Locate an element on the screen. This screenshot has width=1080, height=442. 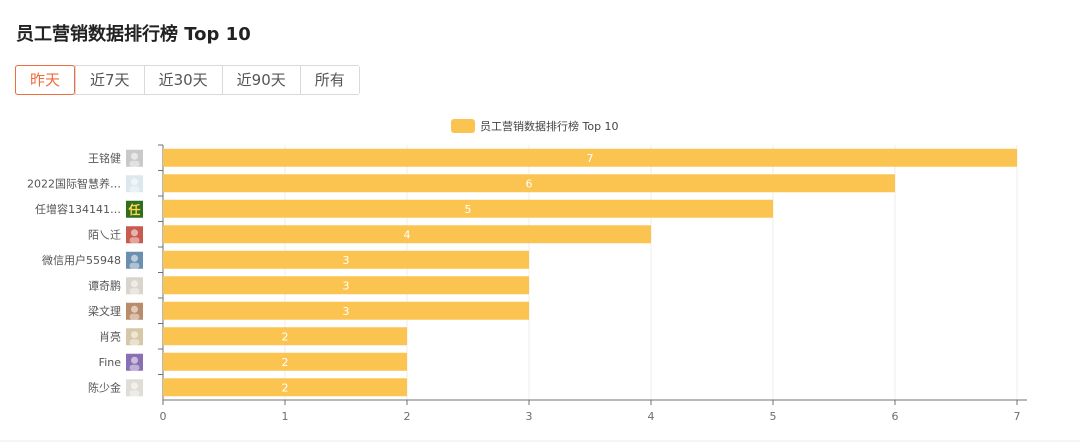
y-category-label: Fine is located at coordinates (110, 362).